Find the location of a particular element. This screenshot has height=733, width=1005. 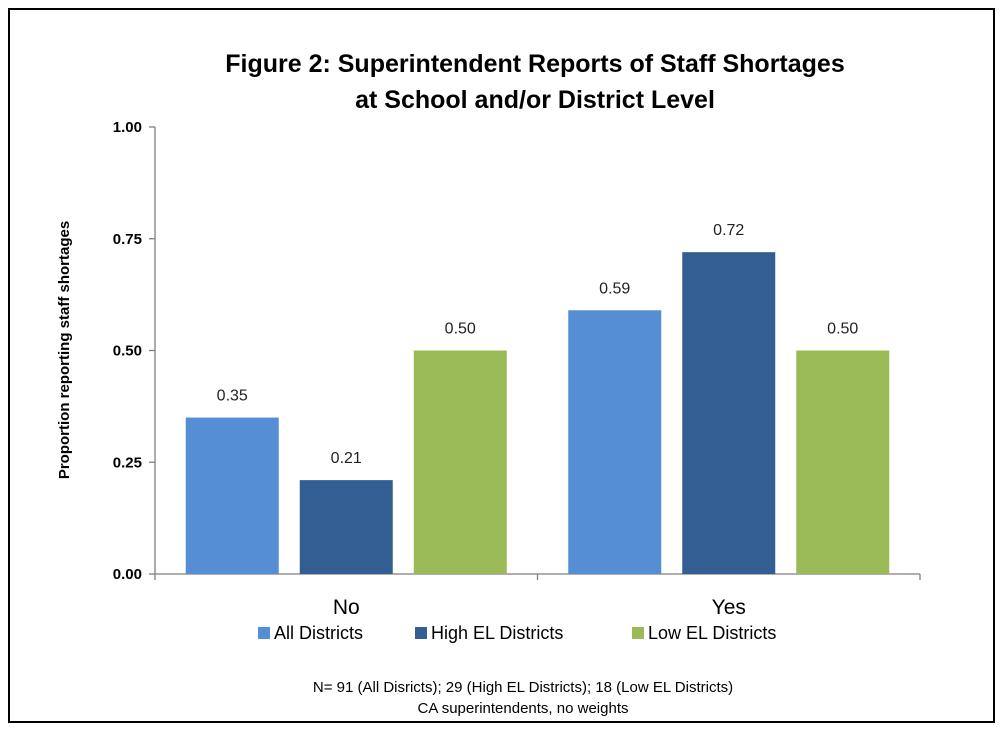

y-tick-label: 0.00 is located at coordinates (127, 574).